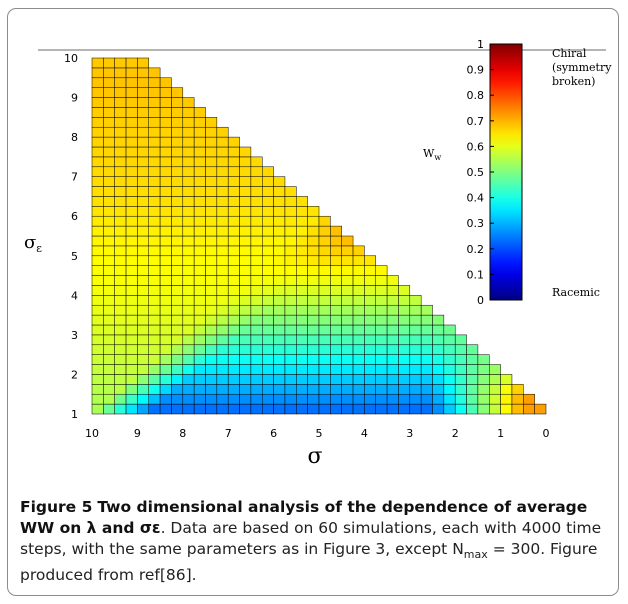  I want to click on colorbar-tick-label: 0.2, so click(476, 249).